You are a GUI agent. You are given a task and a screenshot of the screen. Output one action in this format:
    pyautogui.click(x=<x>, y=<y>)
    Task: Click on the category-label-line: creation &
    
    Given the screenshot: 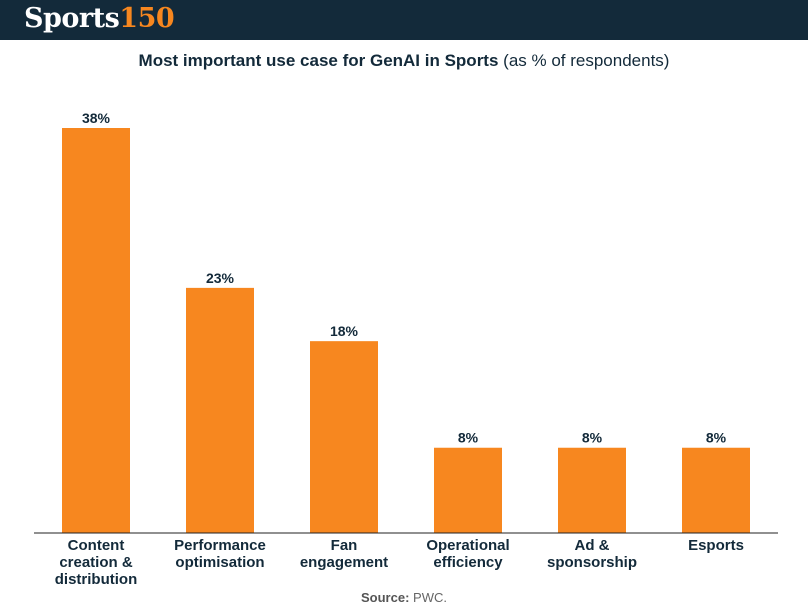 What is the action you would take?
    pyautogui.click(x=96, y=562)
    